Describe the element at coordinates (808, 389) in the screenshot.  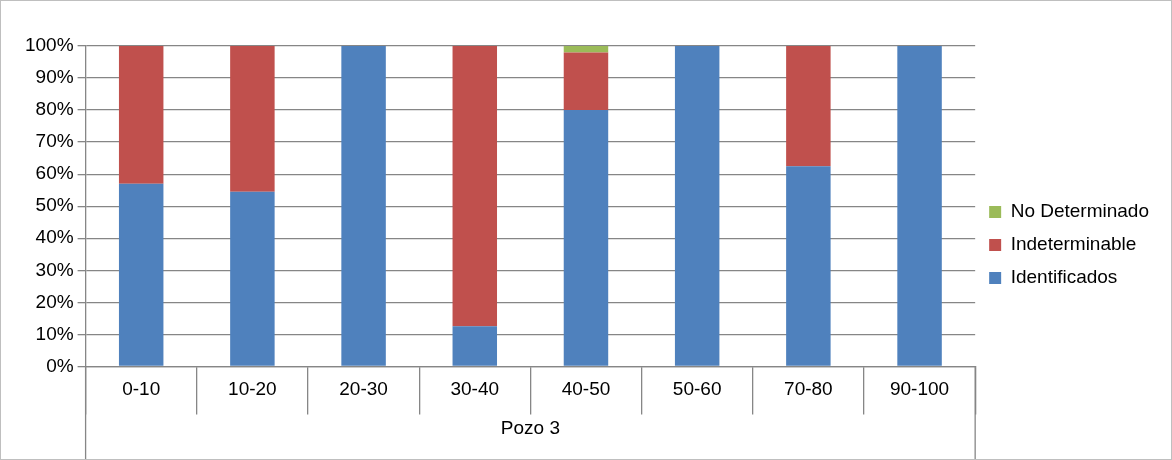
I see `x-tick-label: 70-80` at that location.